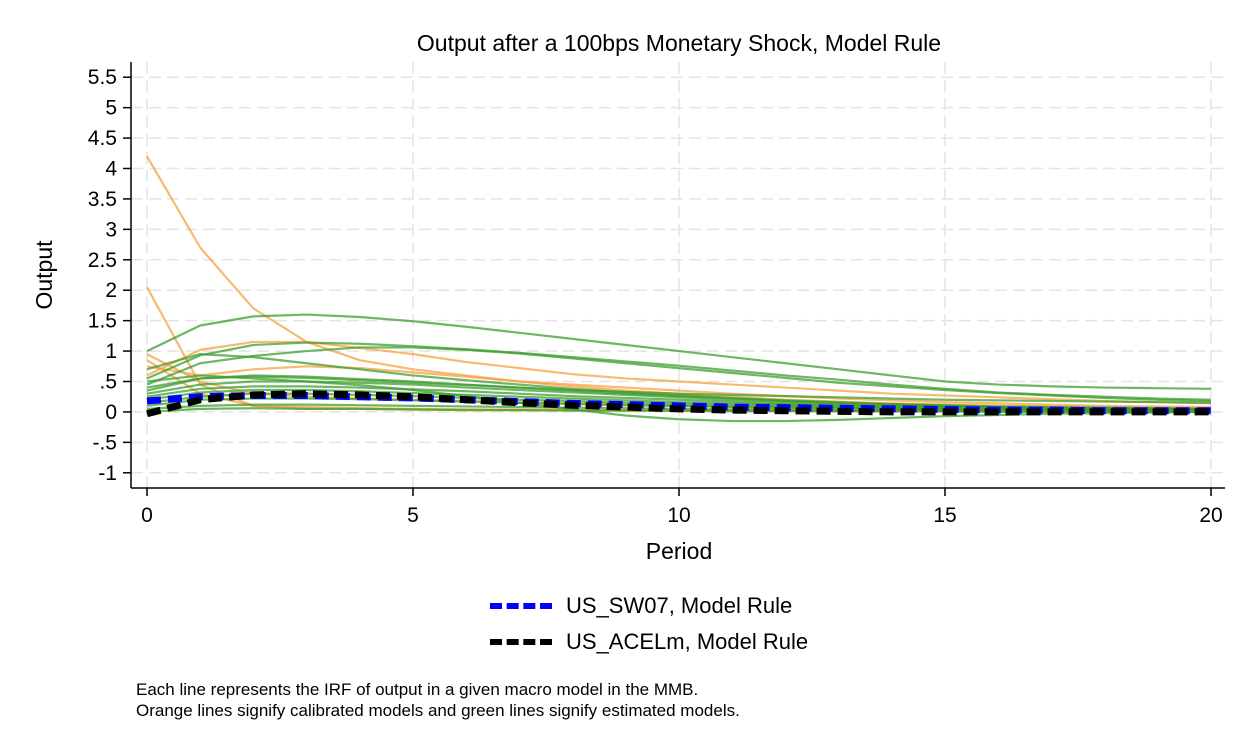  I want to click on legend-item-sw07: US_SW07, Model Rule, so click(641, 606).